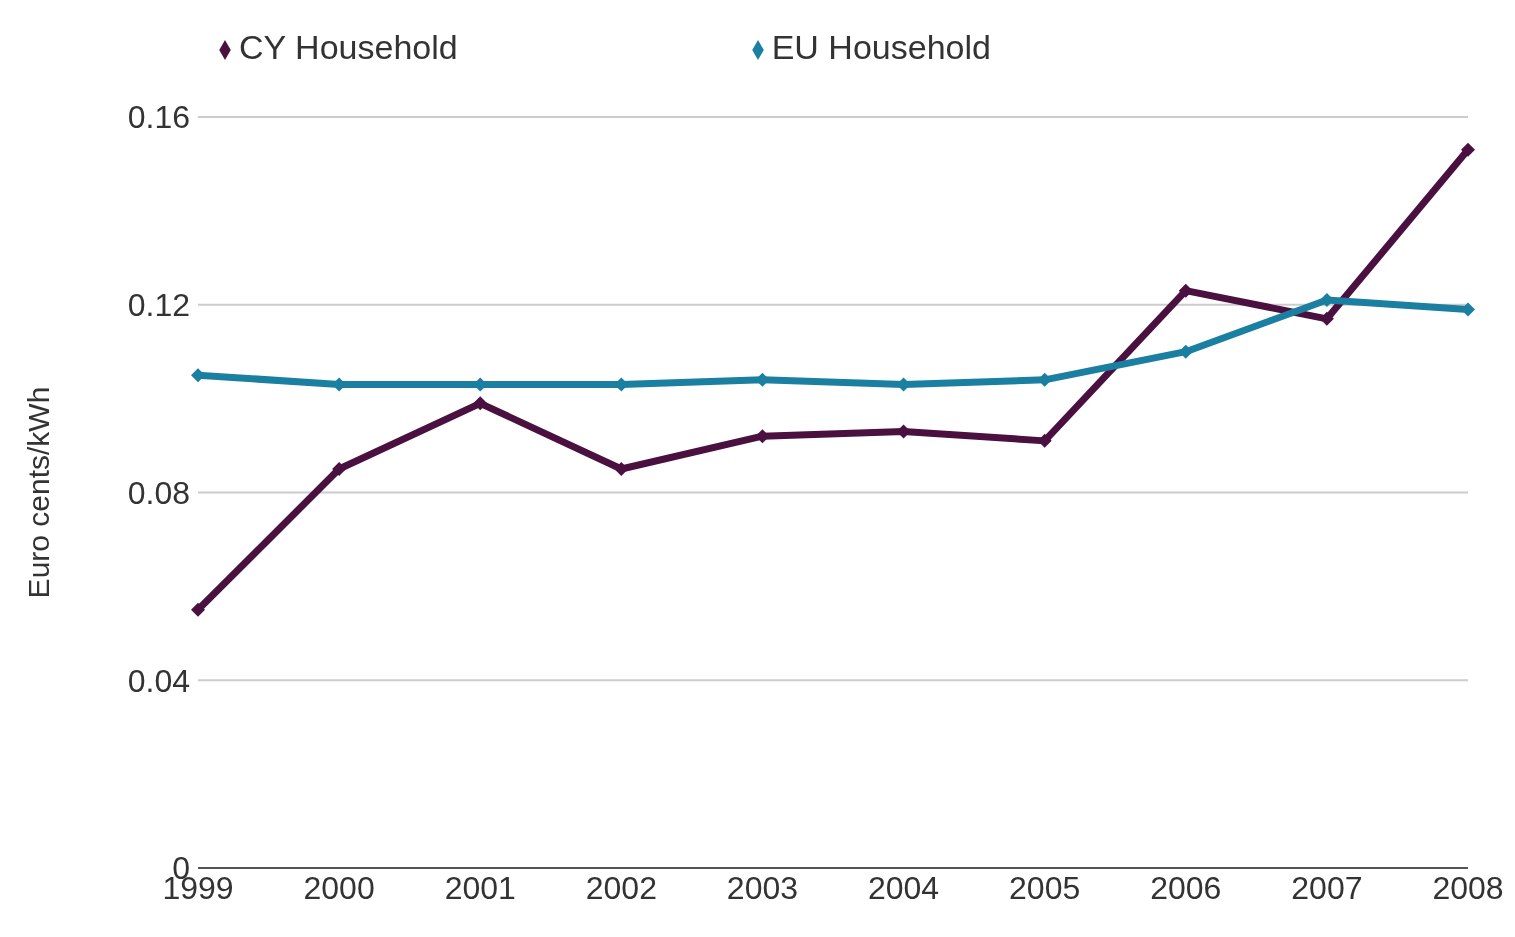  What do you see at coordinates (1327, 887) in the screenshot?
I see `x-tick-label: 2007` at bounding box center [1327, 887].